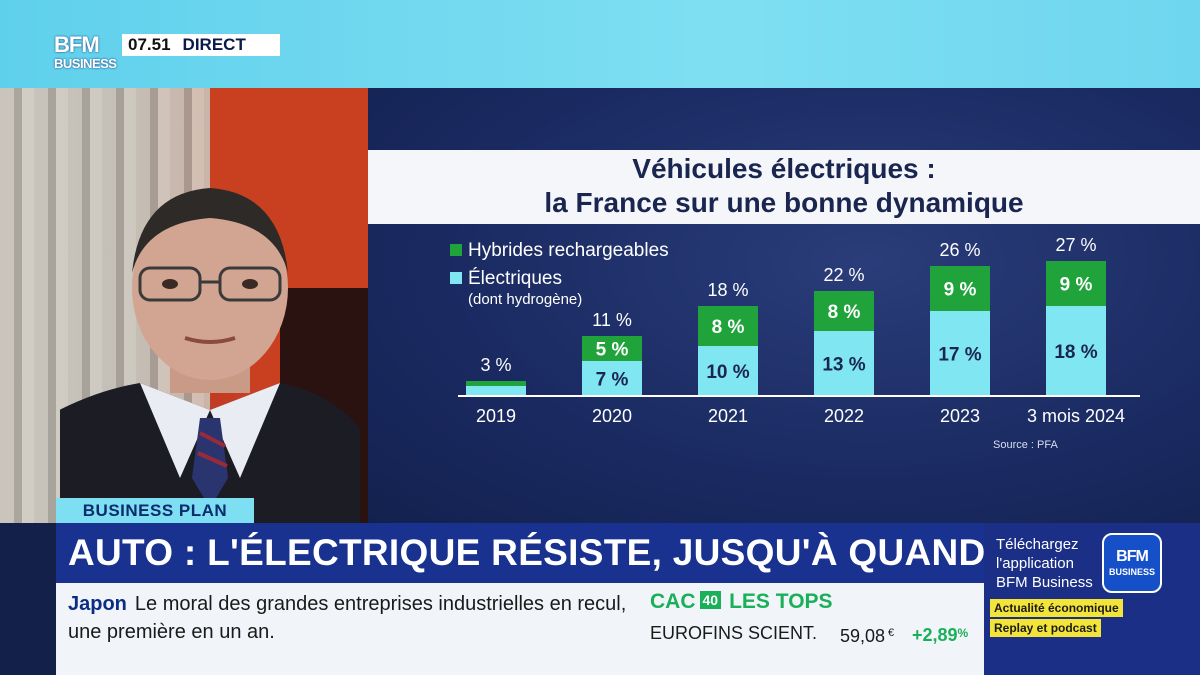 This screenshot has width=1200, height=675. Describe the element at coordinates (515, 278) in the screenshot. I see `legend-label-electriques: Électriques` at that location.